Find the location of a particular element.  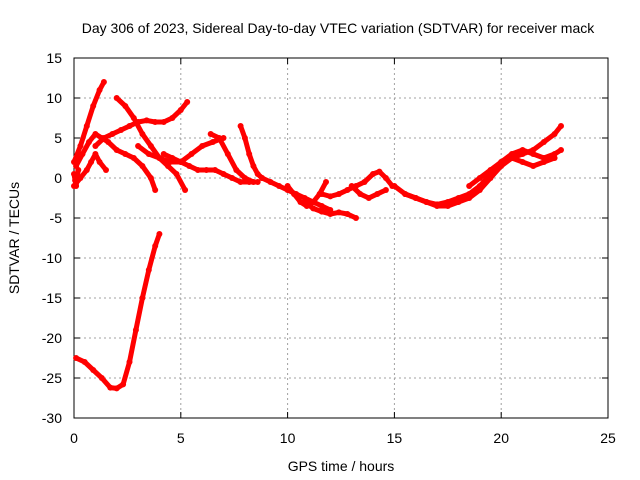

y-tick-label: -20 is located at coordinates (52, 338).